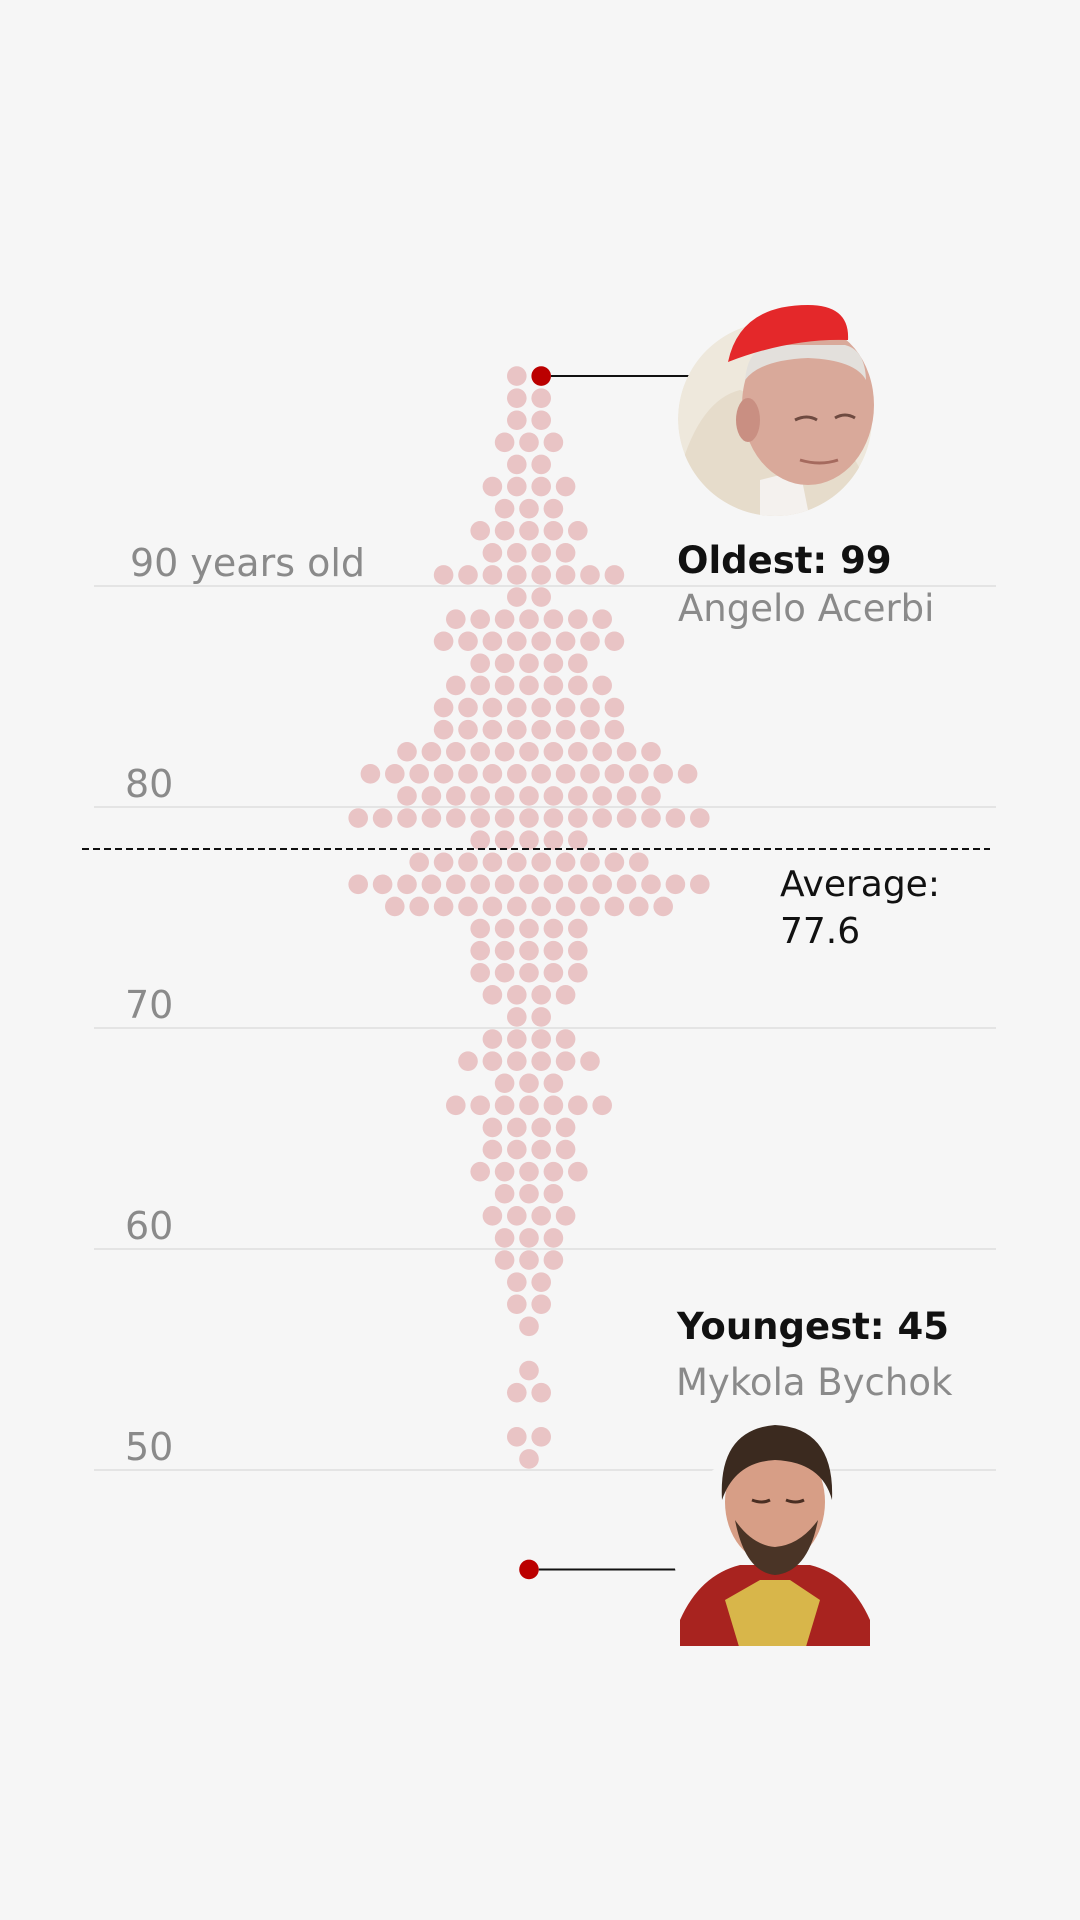 This screenshot has height=1920, width=1080. Describe the element at coordinates (529, 1569) in the screenshot. I see `highlight-dot-youngest` at that location.